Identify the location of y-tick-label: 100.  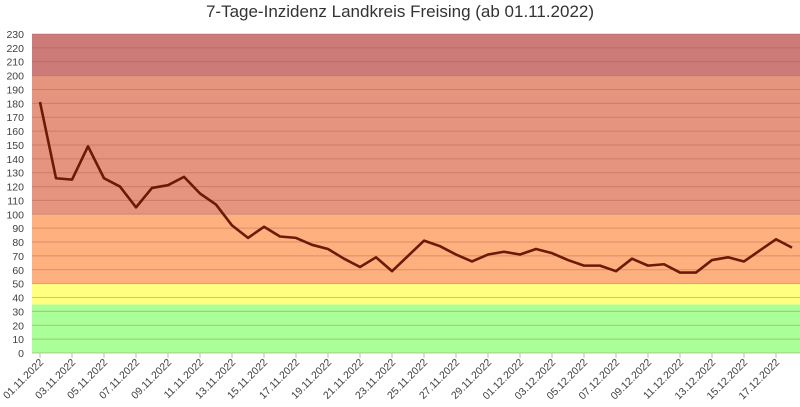
(15, 215).